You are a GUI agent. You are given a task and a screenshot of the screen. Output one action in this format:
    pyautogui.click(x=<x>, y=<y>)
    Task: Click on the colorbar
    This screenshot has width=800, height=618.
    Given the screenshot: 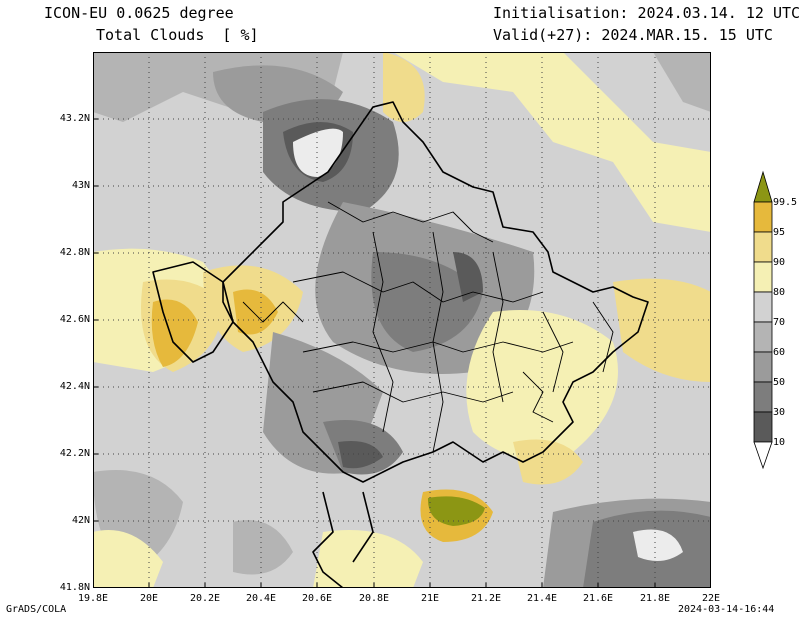 What is the action you would take?
    pyautogui.click(x=763, y=320)
    